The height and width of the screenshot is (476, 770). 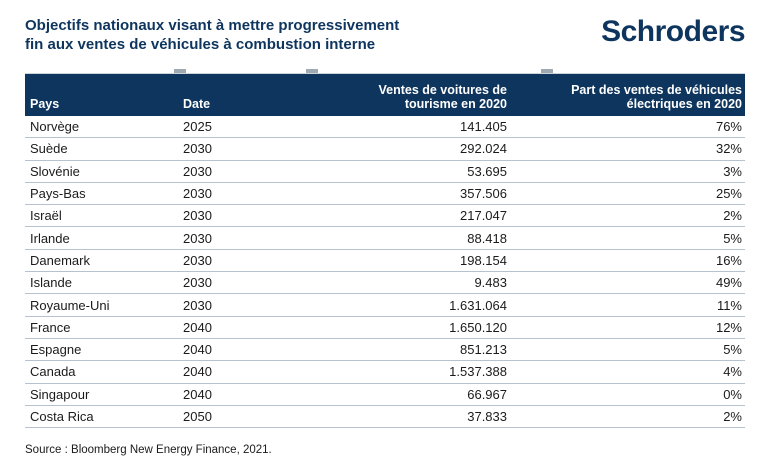 I want to click on cell-ventes: 9.483, so click(x=490, y=283).